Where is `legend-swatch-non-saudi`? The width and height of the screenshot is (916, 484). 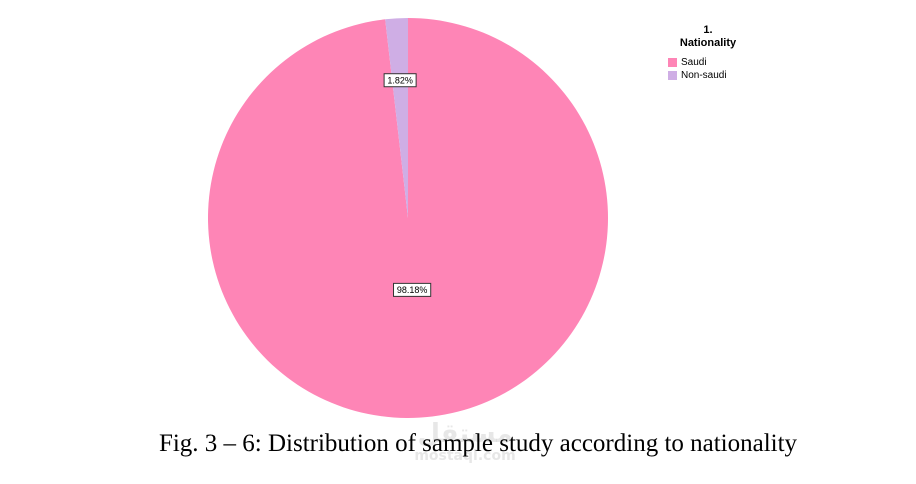 legend-swatch-non-saudi is located at coordinates (672, 75).